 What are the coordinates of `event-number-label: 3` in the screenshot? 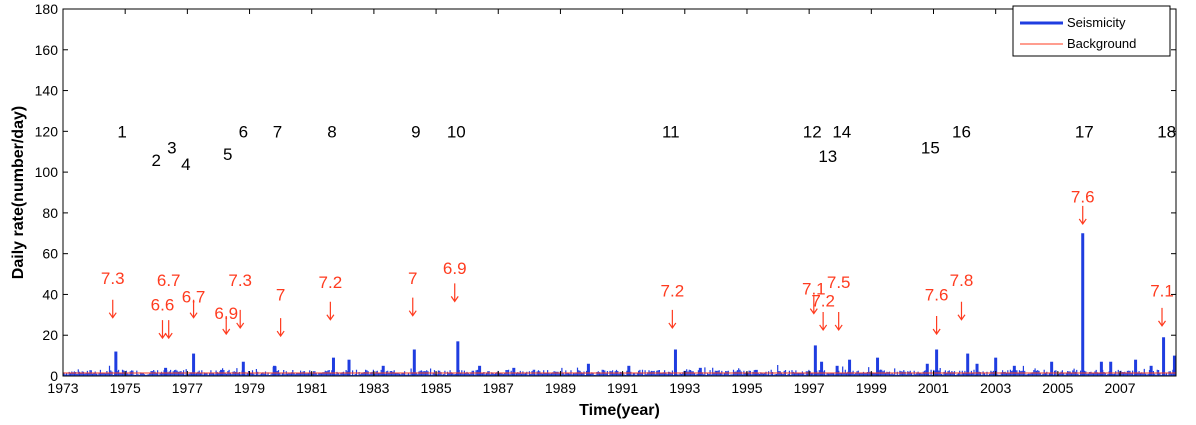 It's located at (171, 148).